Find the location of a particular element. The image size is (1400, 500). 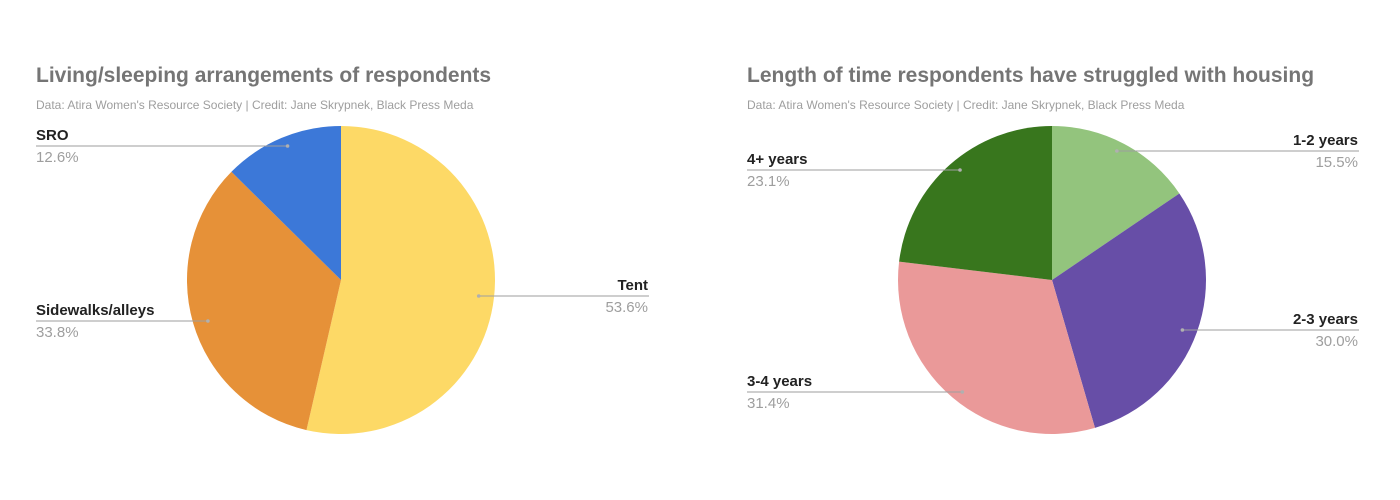

slice-value-2-3-years: 30.0% is located at coordinates (1336, 341).